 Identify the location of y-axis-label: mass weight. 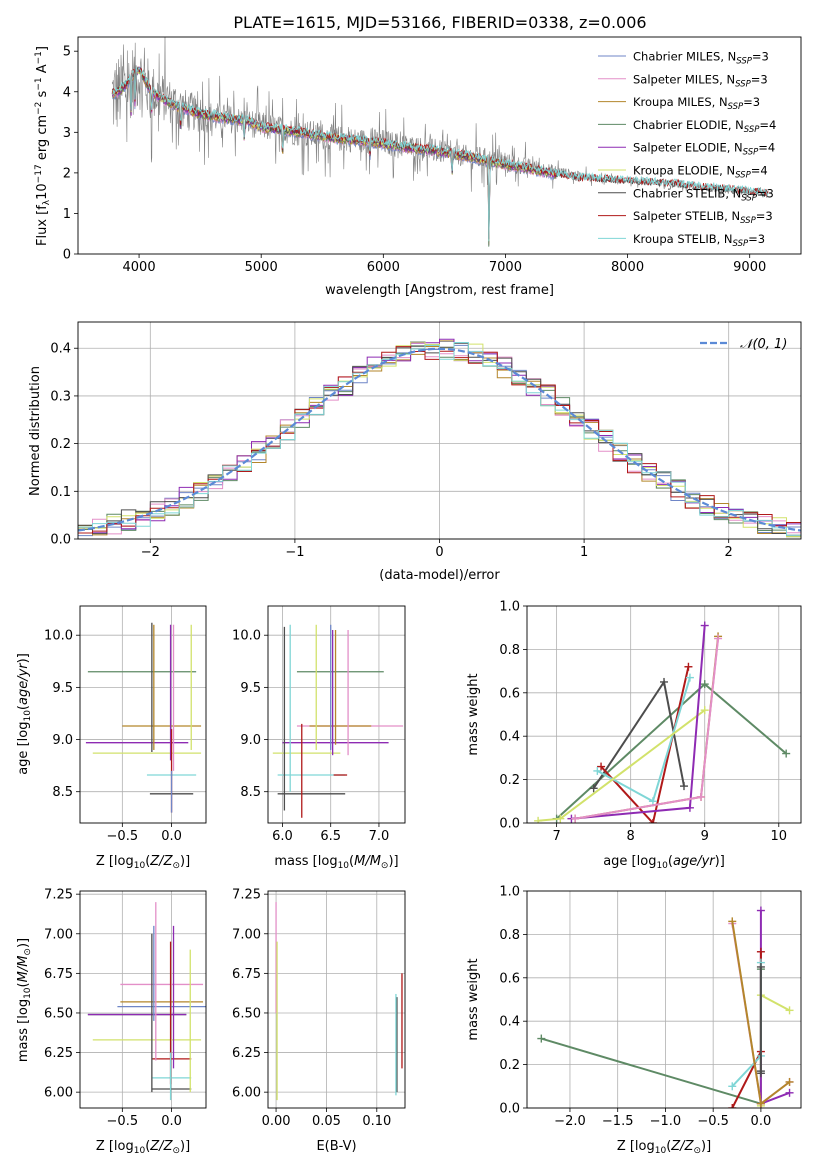
(473, 714).